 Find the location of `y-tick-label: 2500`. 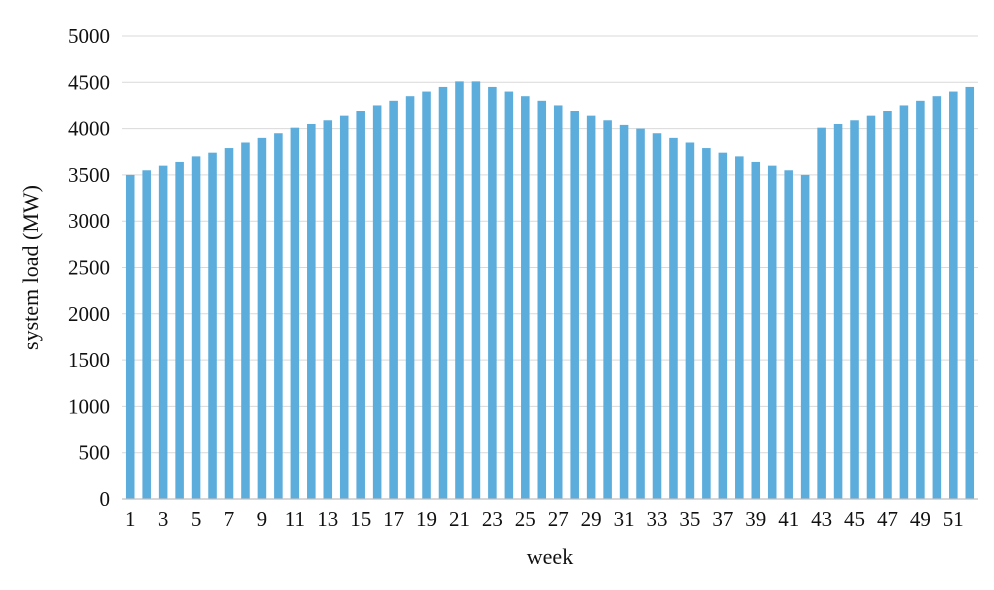

y-tick-label: 2500 is located at coordinates (89, 268).